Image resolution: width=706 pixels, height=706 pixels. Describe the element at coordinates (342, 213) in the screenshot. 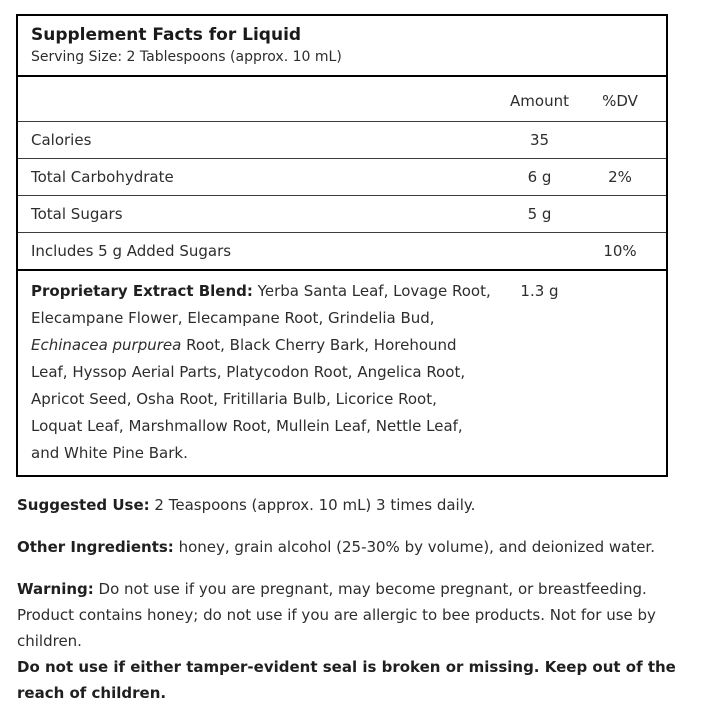

I see `table-row-total-sugars: Total Sugars 5 g` at that location.